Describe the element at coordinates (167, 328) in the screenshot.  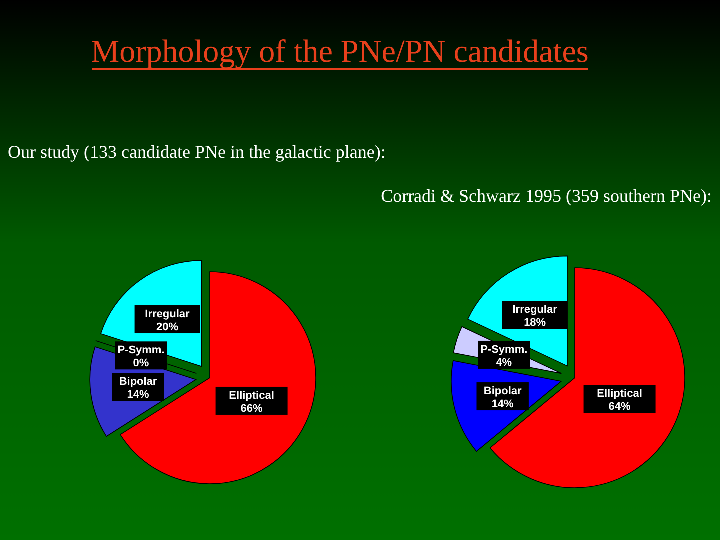
I see `data-label: 20%` at that location.